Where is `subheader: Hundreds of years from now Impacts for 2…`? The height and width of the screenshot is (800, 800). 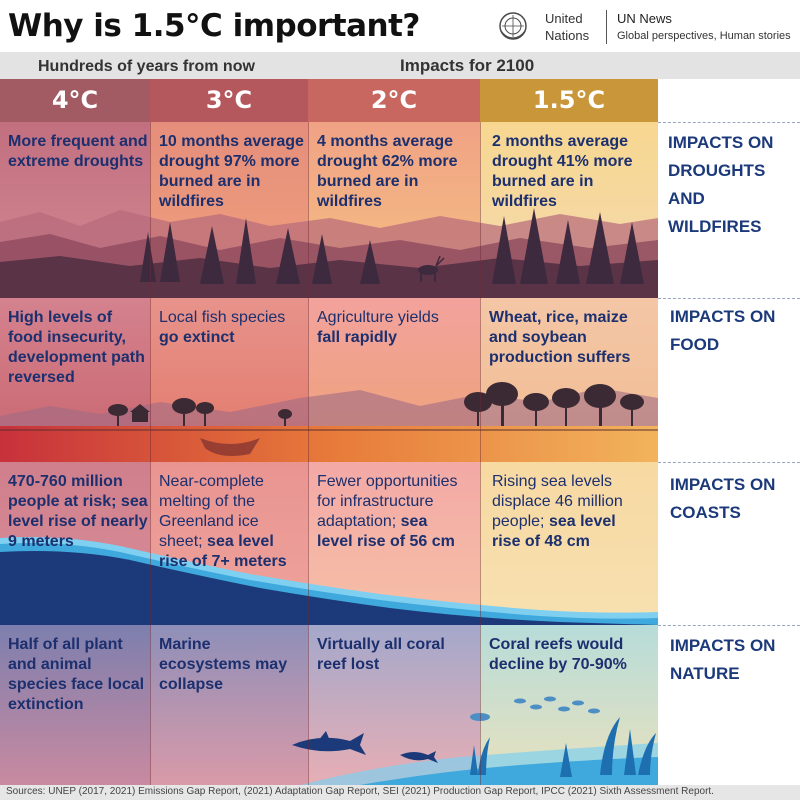
subheader: Hundreds of years from now Impacts for 2… is located at coordinates (400, 65).